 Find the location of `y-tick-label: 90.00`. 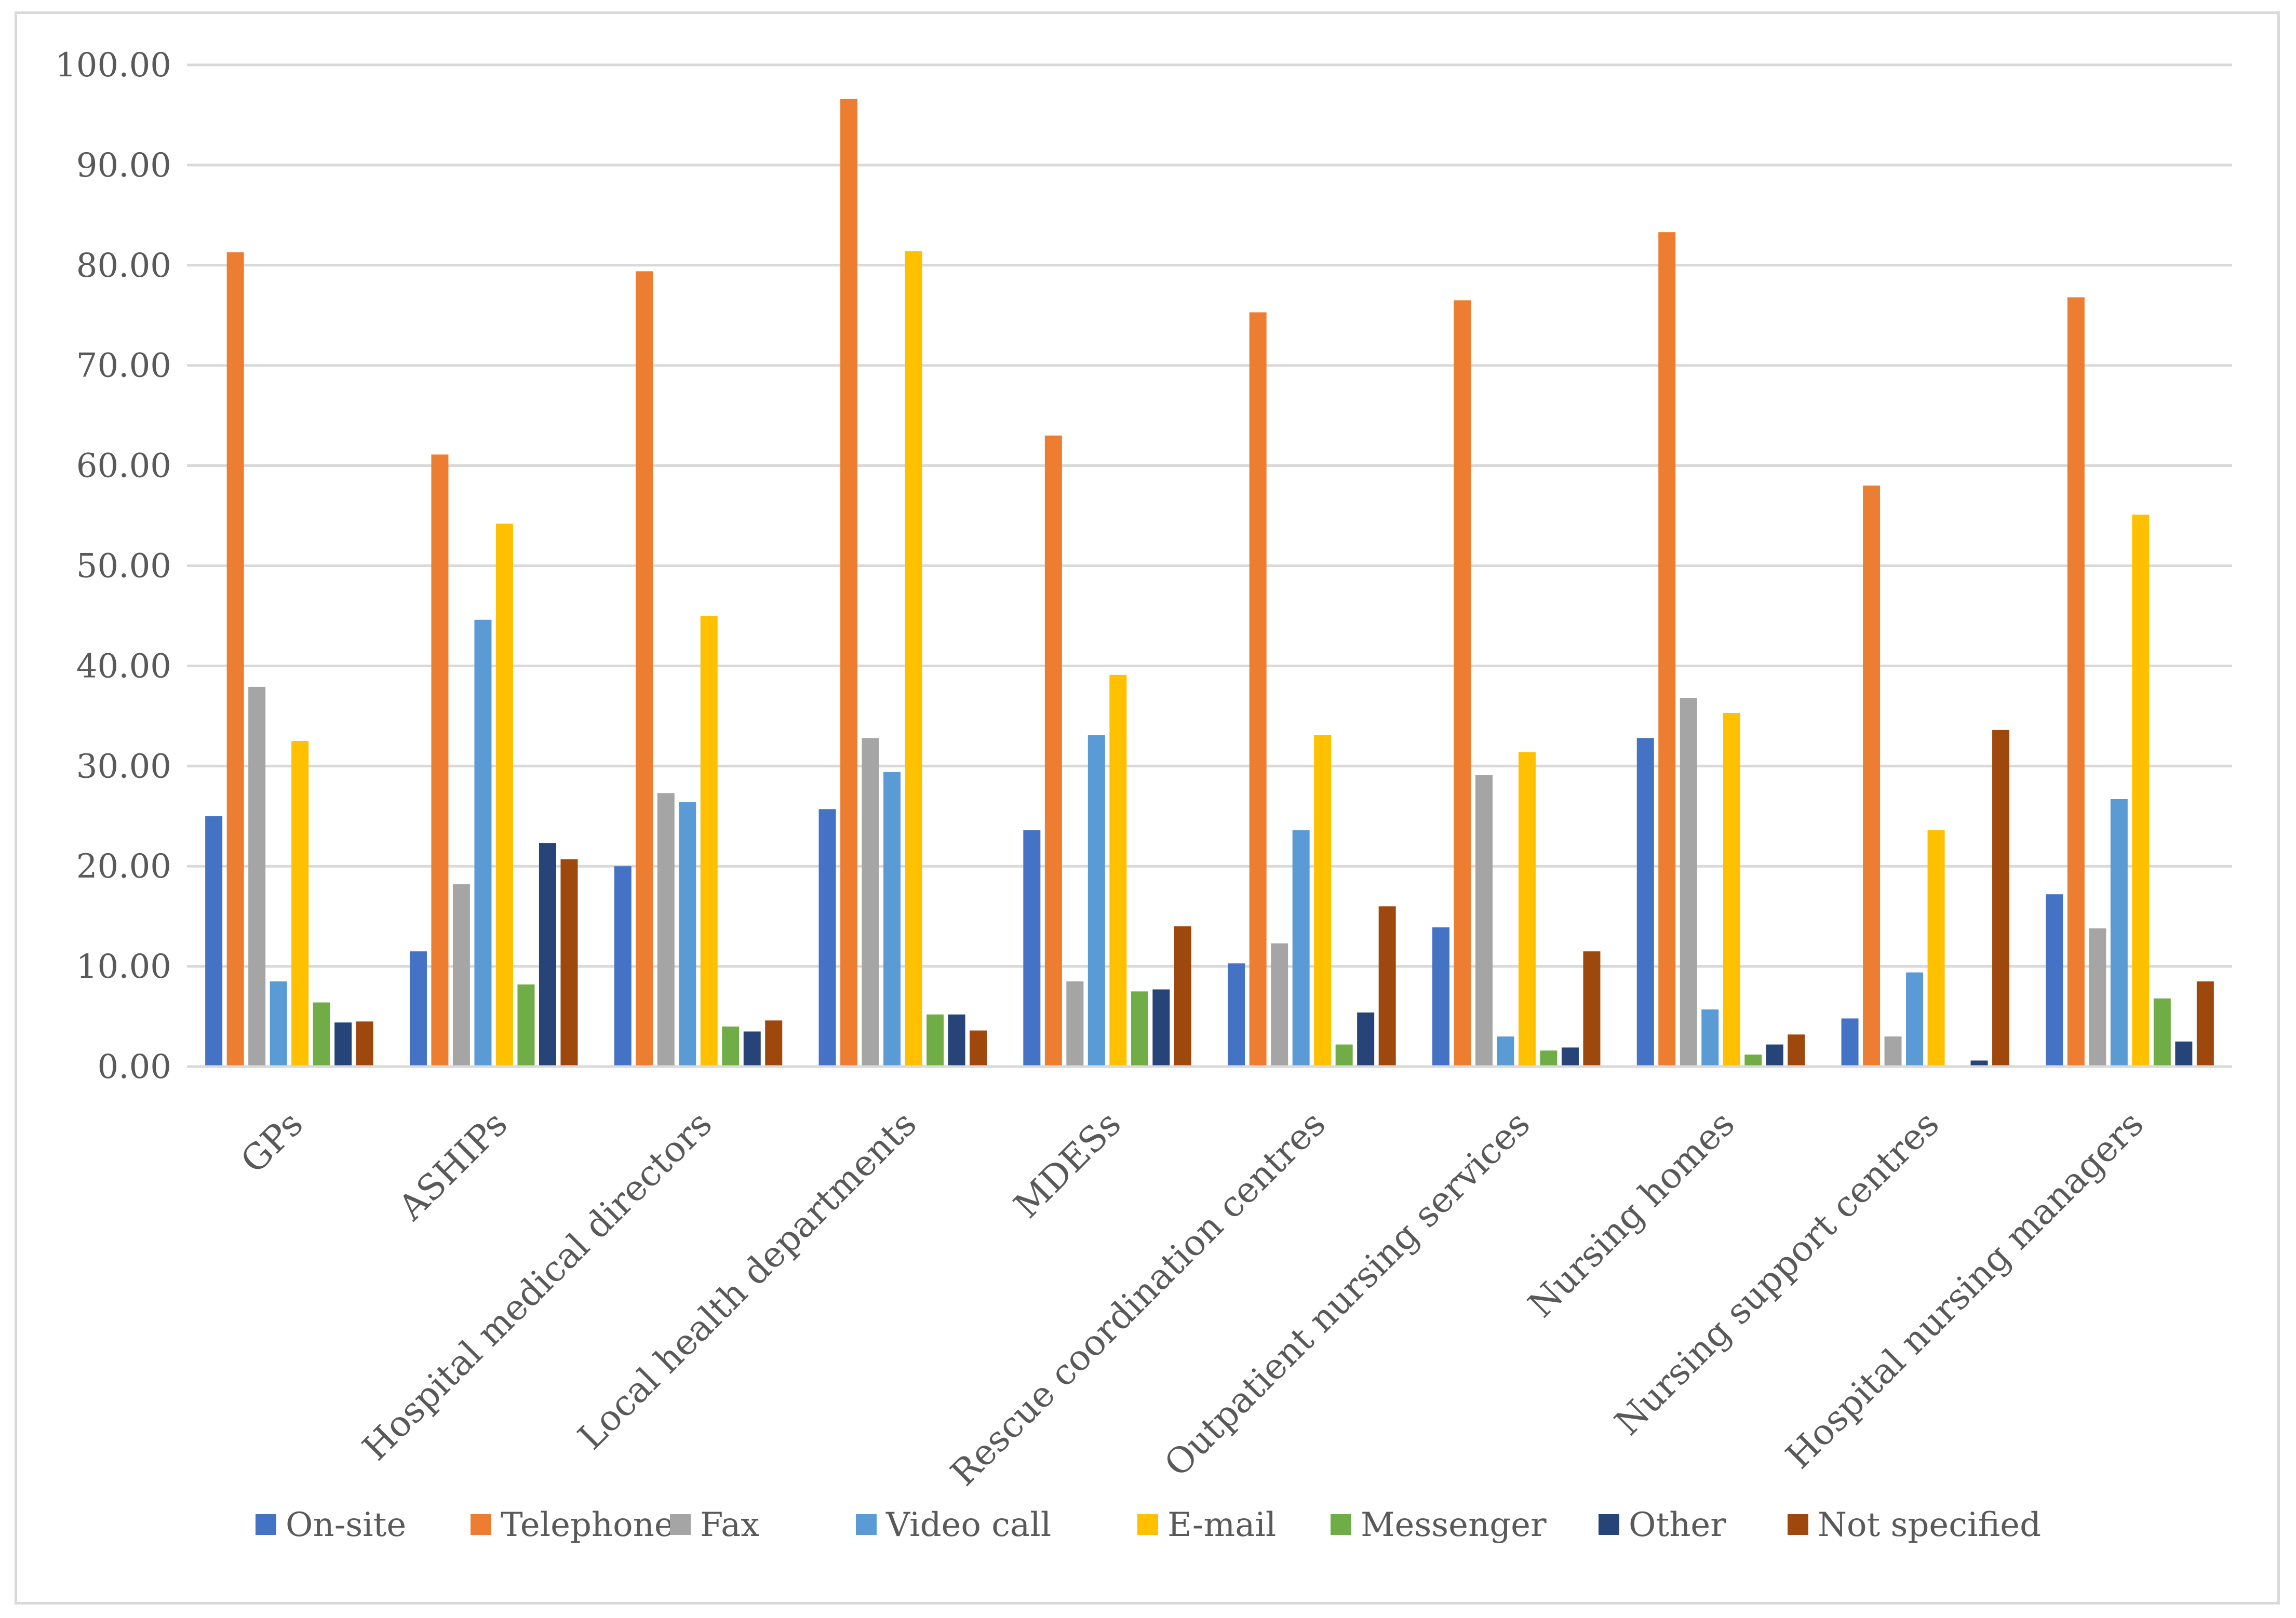

y-tick-label: 90.00 is located at coordinates (123, 165).